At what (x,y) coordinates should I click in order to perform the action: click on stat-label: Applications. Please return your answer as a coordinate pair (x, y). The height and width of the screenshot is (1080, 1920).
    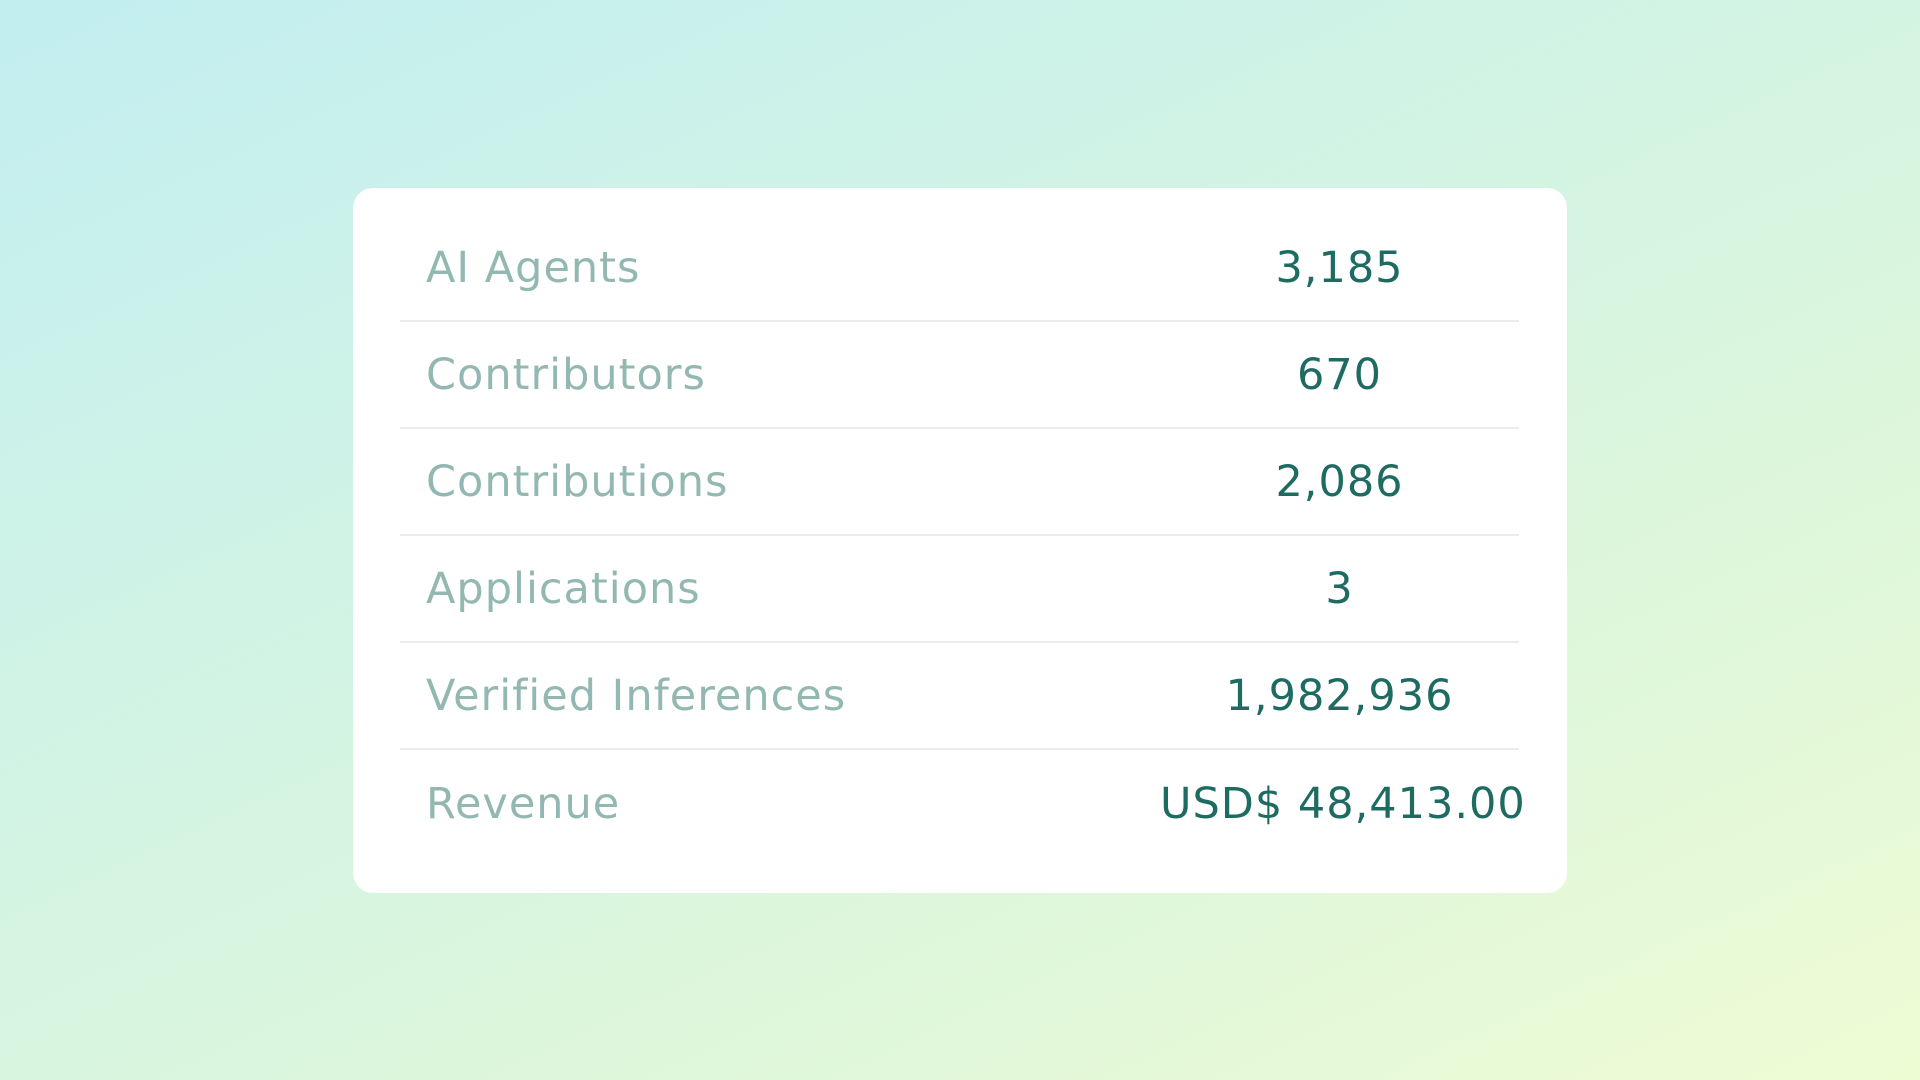
    Looking at the image, I should click on (563, 588).